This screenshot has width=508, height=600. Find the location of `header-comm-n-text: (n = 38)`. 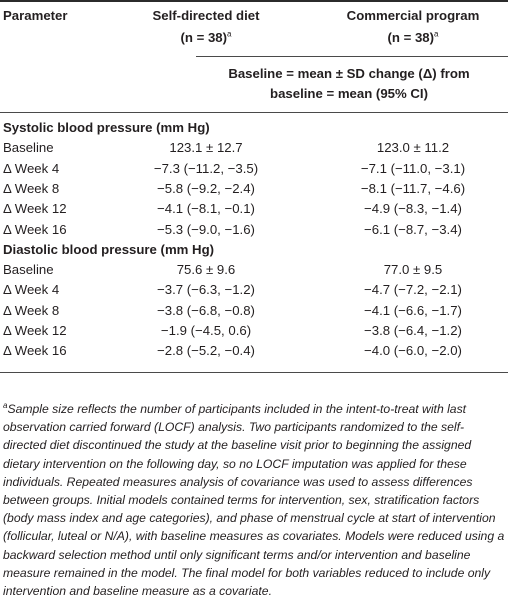

header-comm-n-text: (n = 38) is located at coordinates (411, 37).